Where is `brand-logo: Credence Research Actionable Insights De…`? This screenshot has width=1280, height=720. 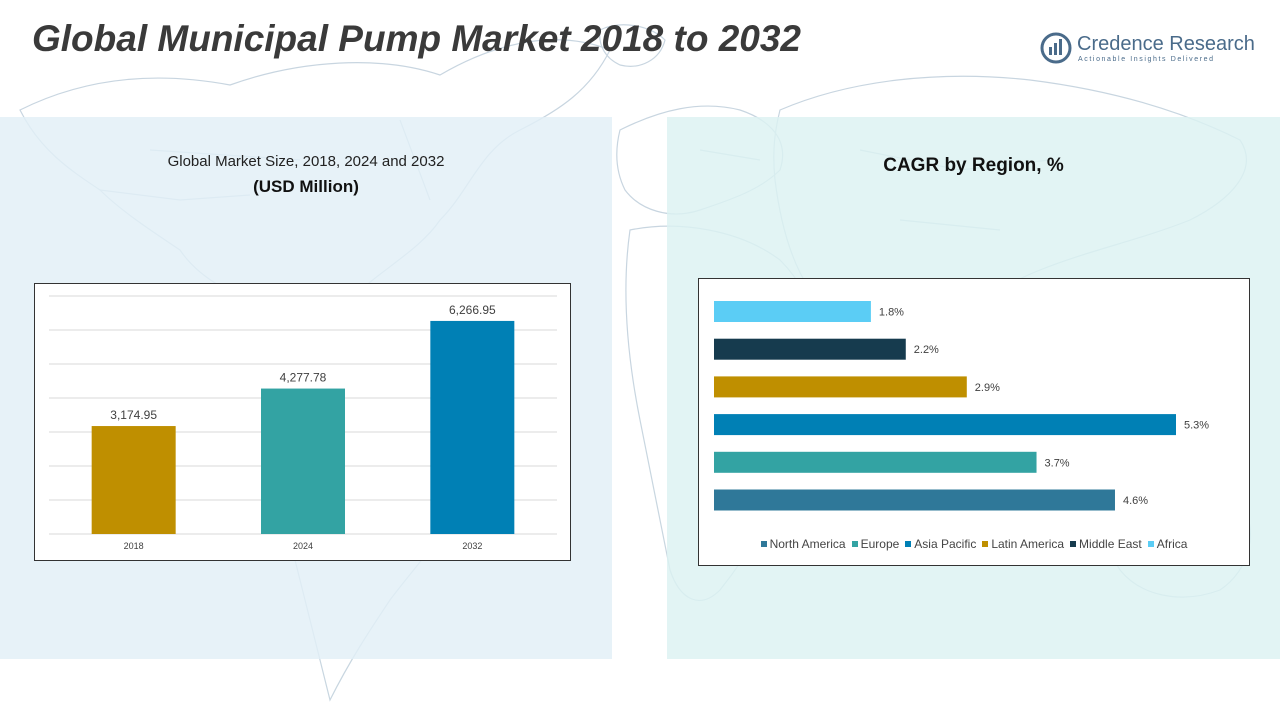
brand-logo: Credence Research Actionable Insights De… is located at coordinates (1150, 50).